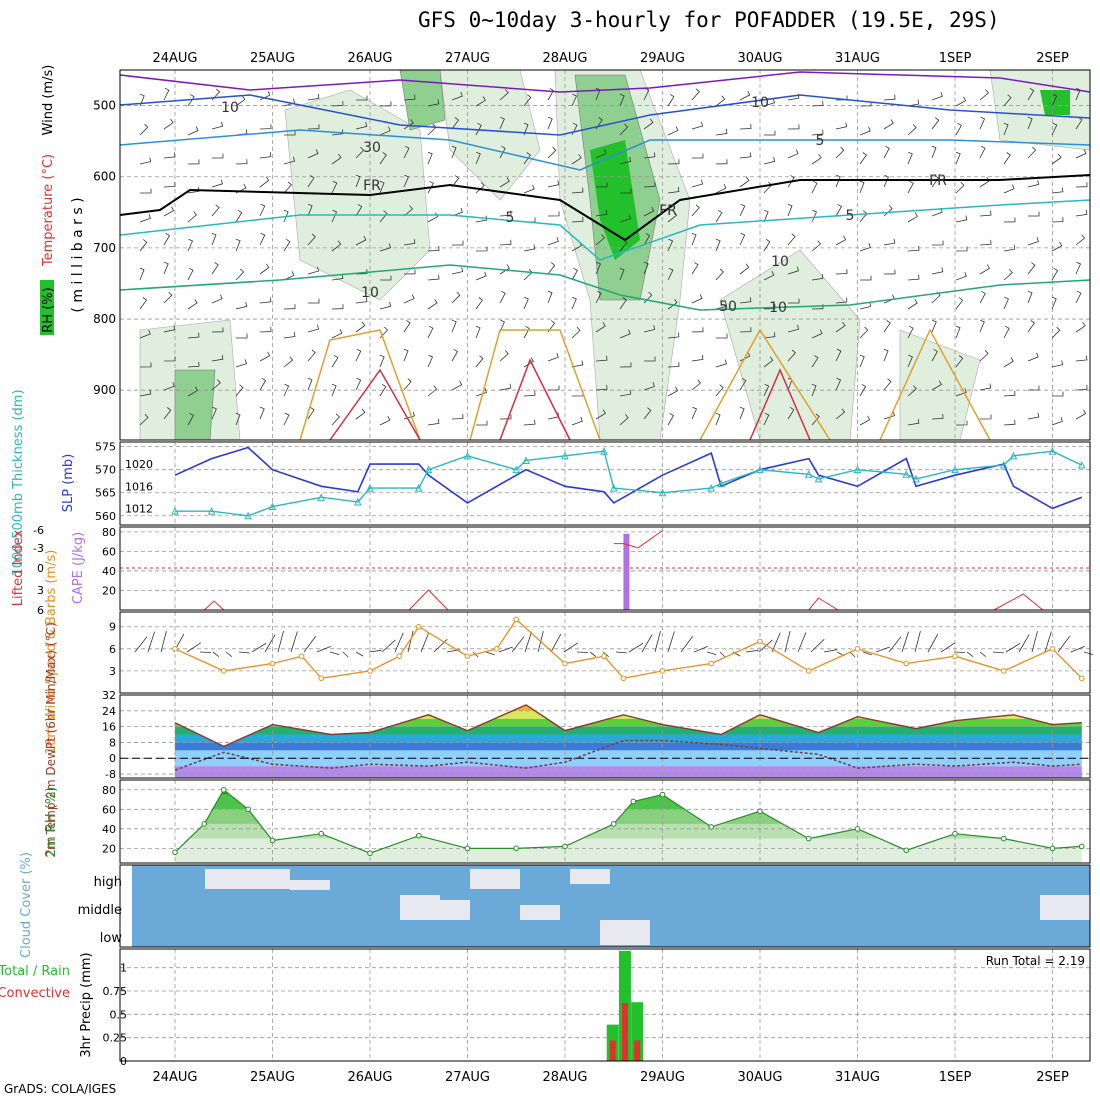  I want to click on temp-label: Temperature (°C), so click(48, 210).